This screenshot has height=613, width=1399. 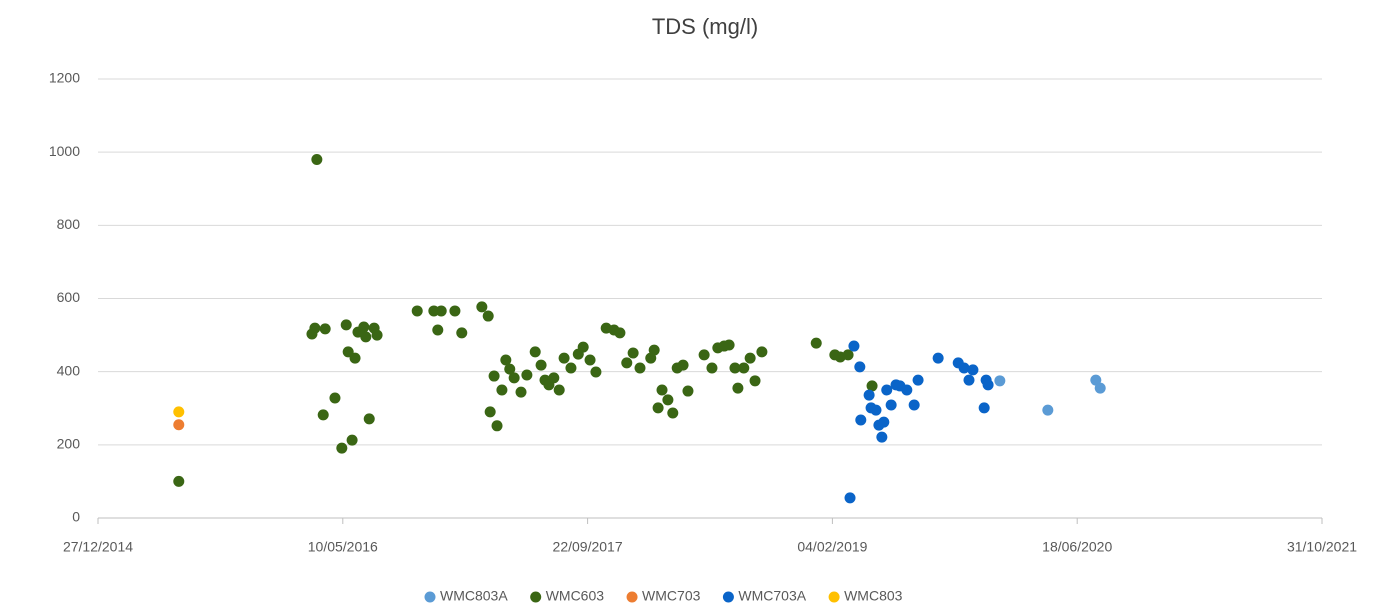 What do you see at coordinates (69, 297) in the screenshot?
I see `y-tick-label: 600` at bounding box center [69, 297].